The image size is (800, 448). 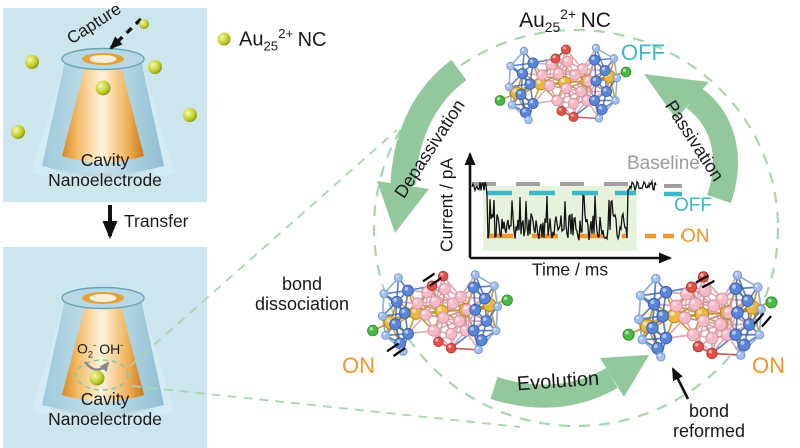 What do you see at coordinates (302, 294) in the screenshot?
I see `bond-dissociation-label: bond dissociation` at bounding box center [302, 294].